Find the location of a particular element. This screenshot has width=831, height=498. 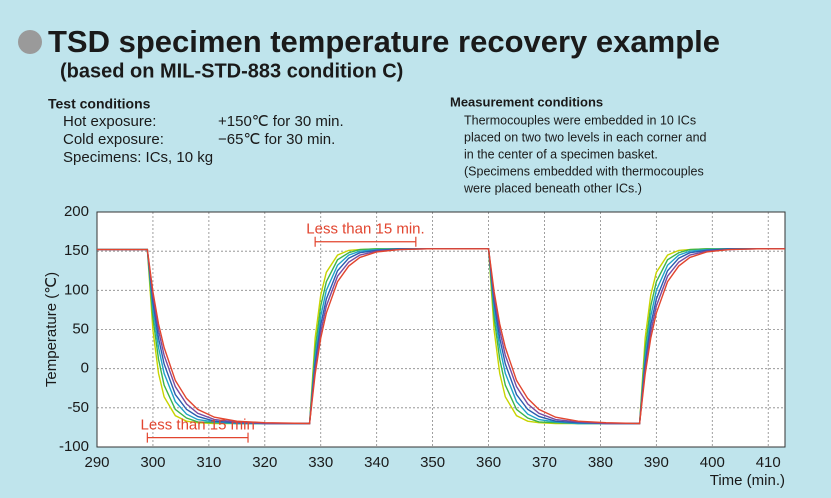

measure-line: in the center of a specimen basket. is located at coordinates (561, 154).